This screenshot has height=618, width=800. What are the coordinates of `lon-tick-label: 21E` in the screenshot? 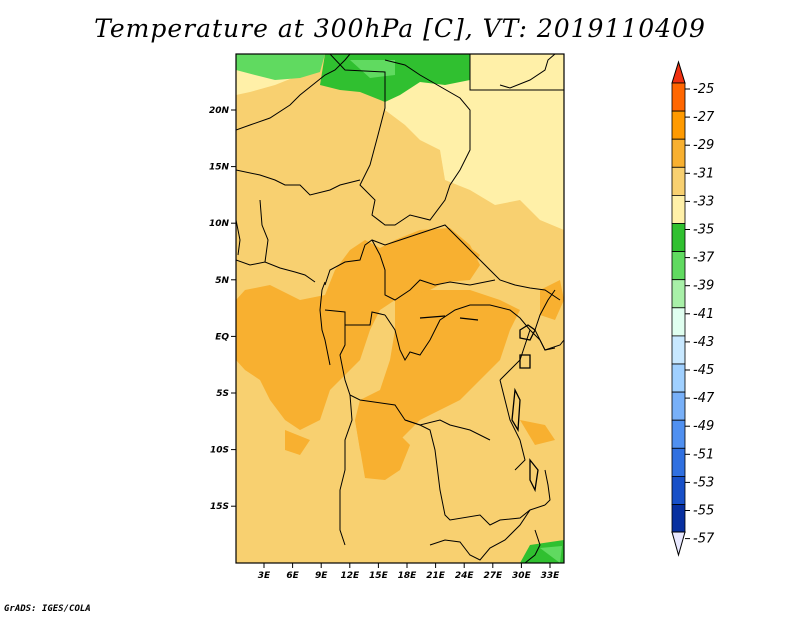 It's located at (436, 576).